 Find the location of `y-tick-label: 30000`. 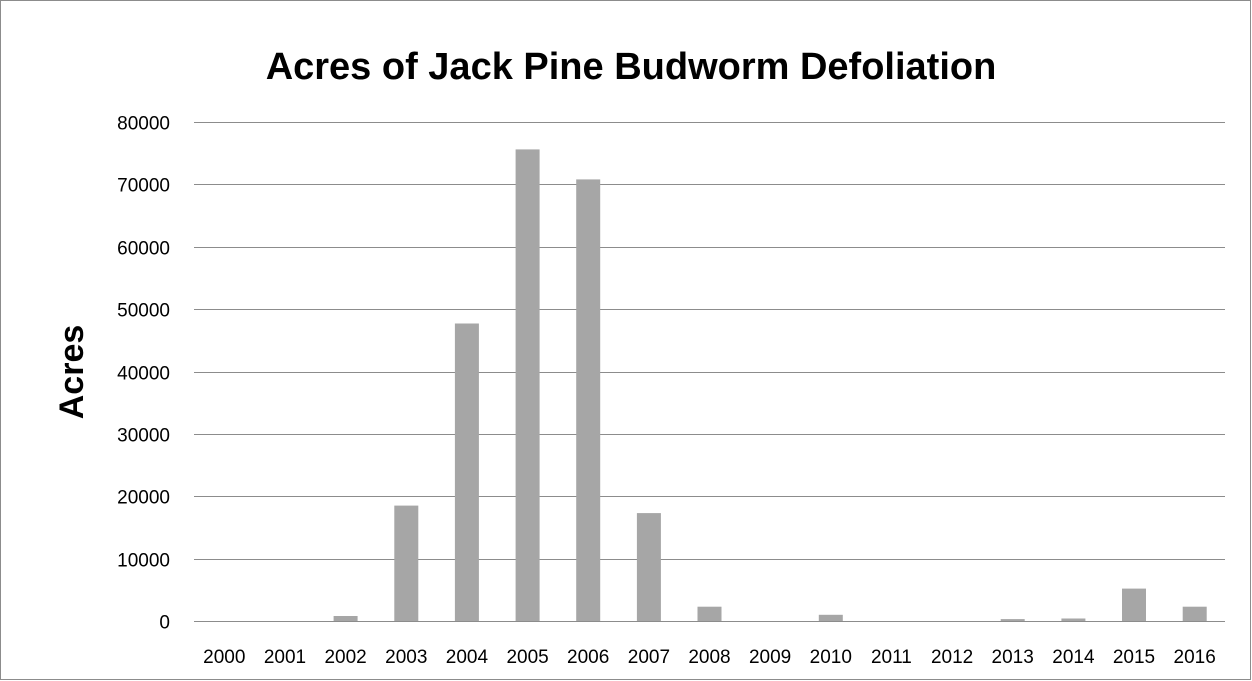

y-tick-label: 30000 is located at coordinates (143, 436).